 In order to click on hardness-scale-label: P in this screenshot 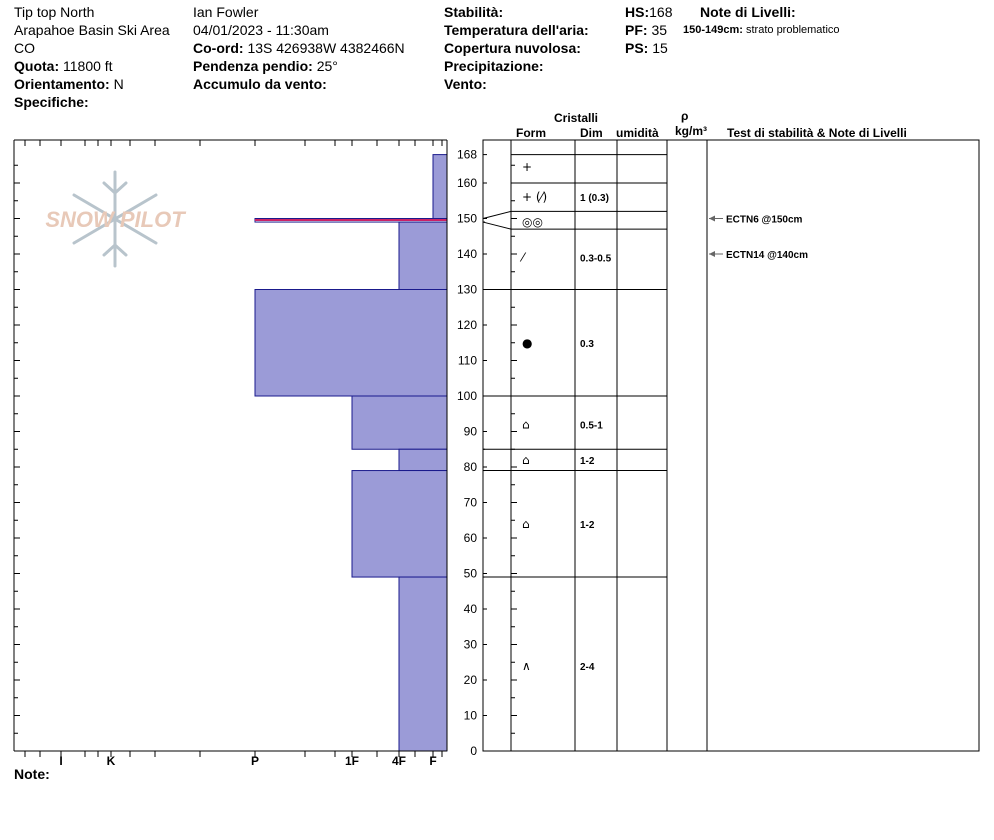, I will do `click(255, 761)`.